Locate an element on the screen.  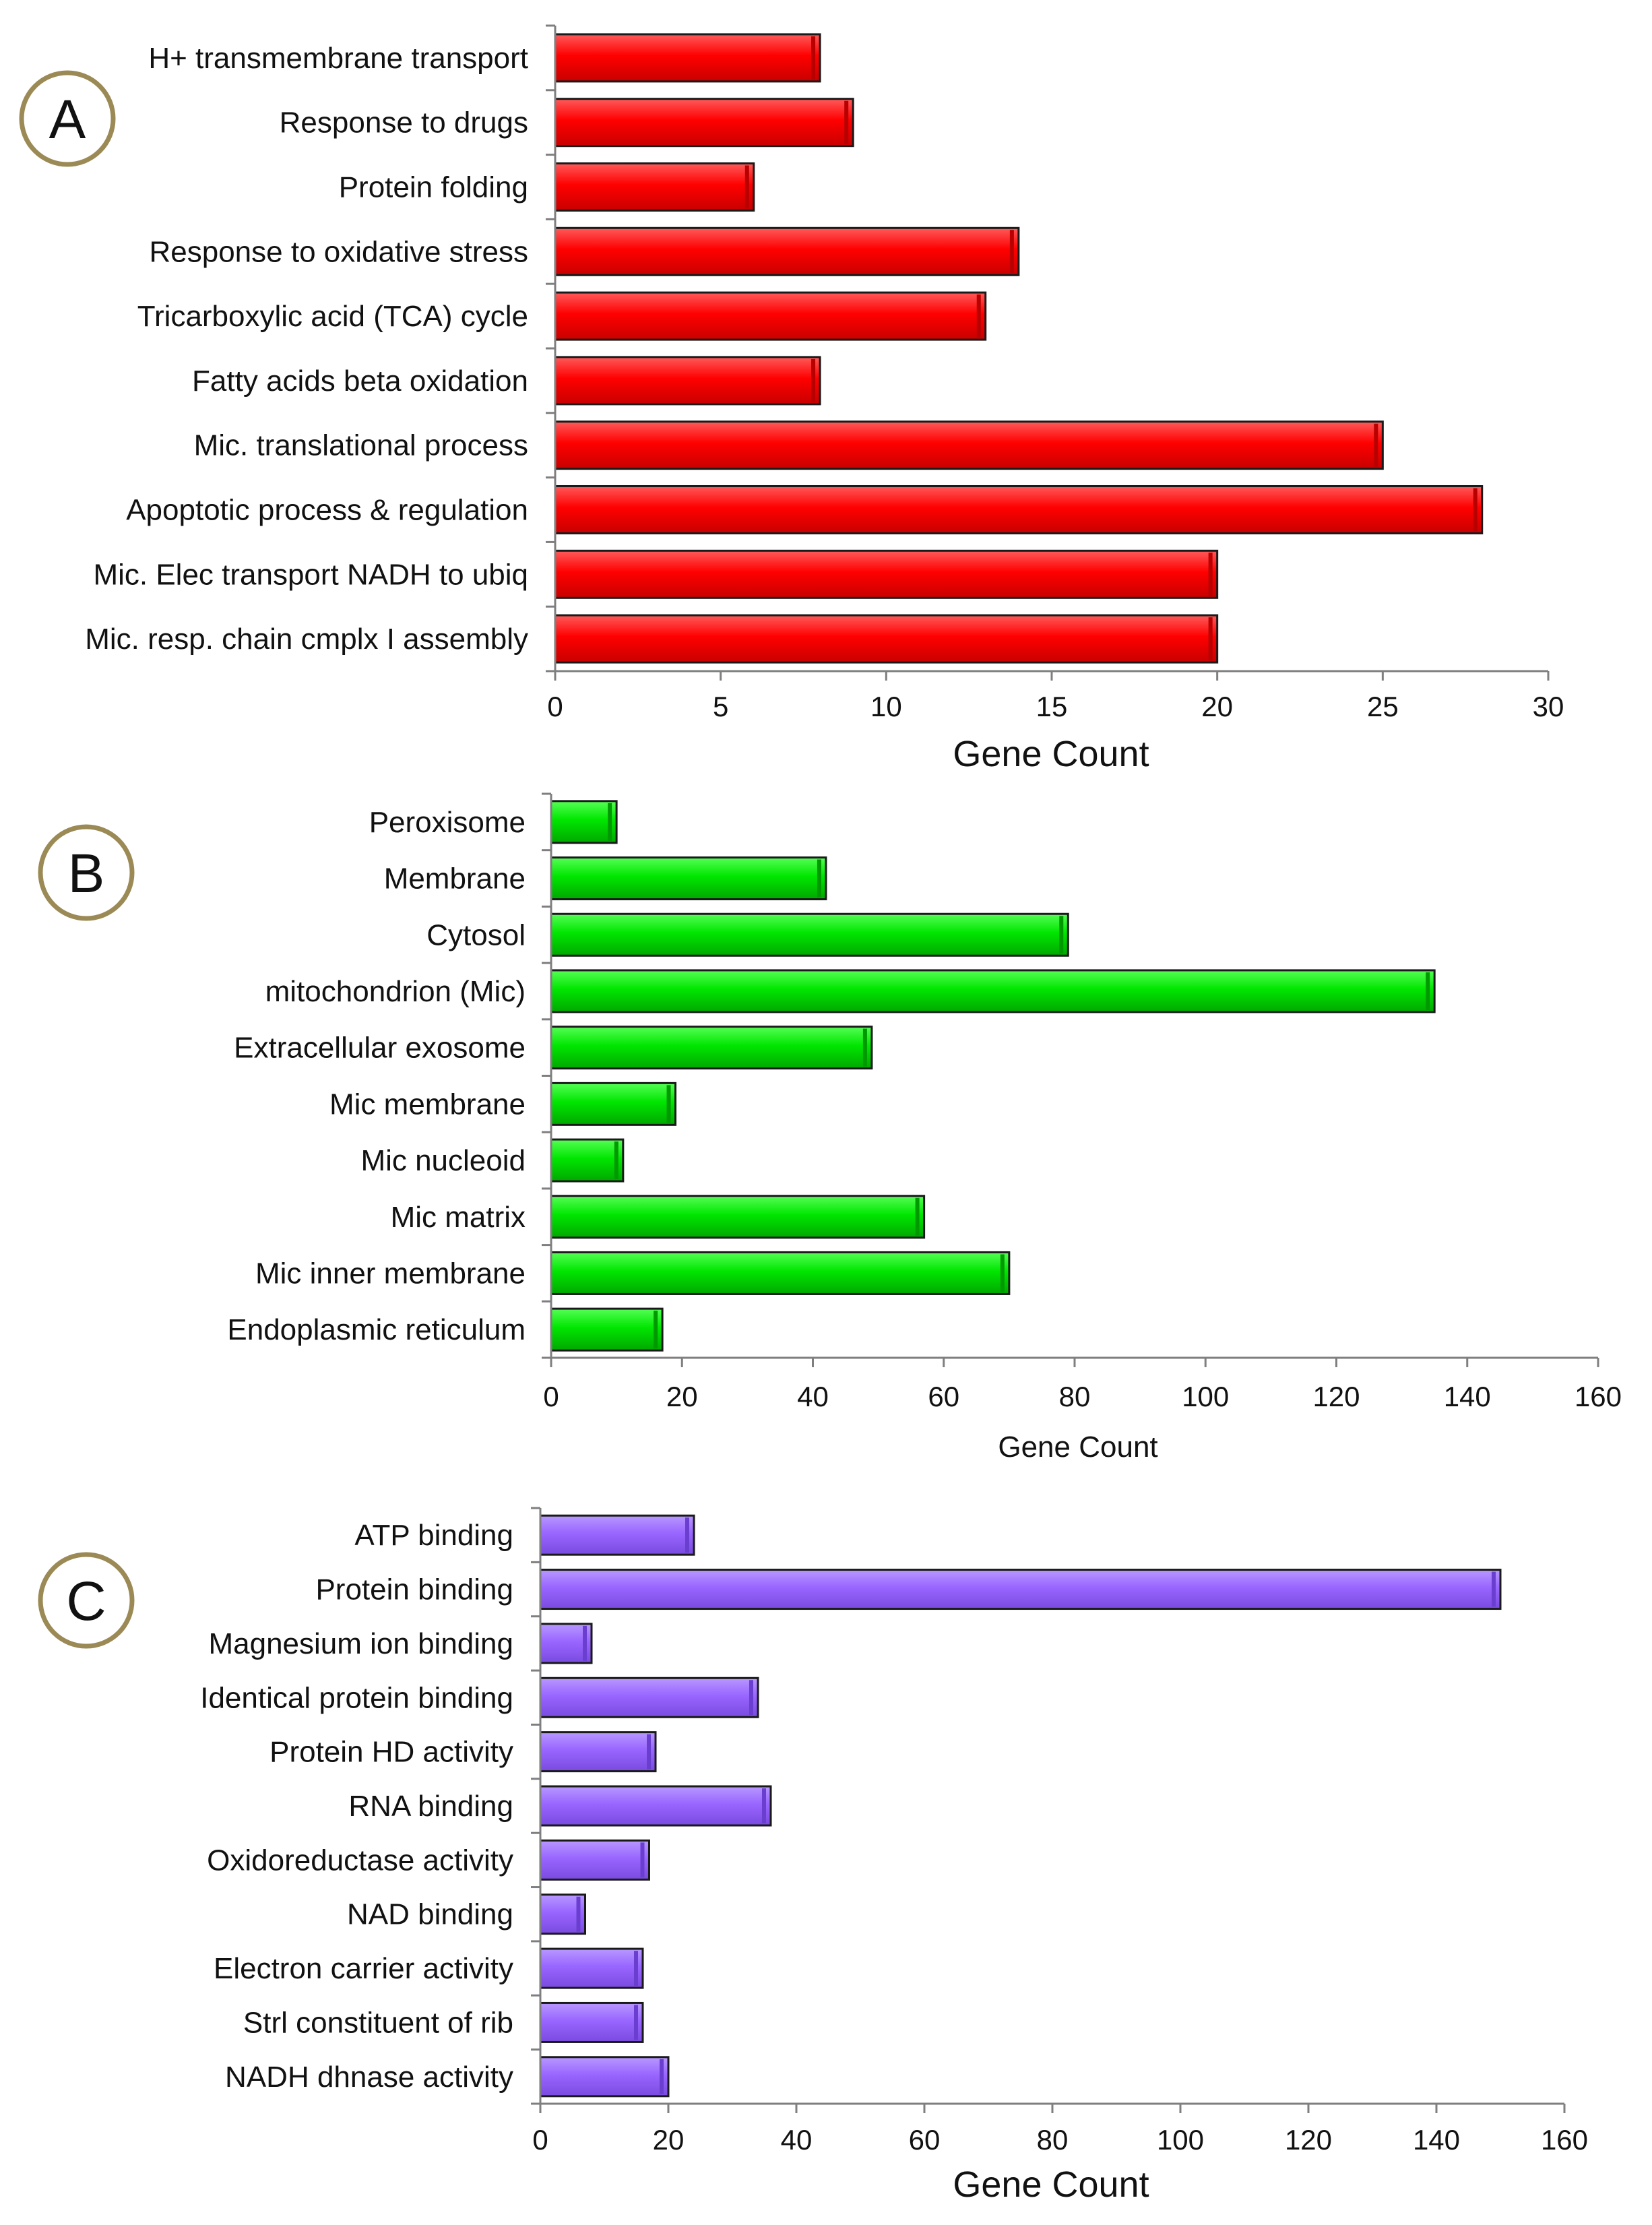
panel-c-category-label: Identical protein binding is located at coordinates (356, 1698).